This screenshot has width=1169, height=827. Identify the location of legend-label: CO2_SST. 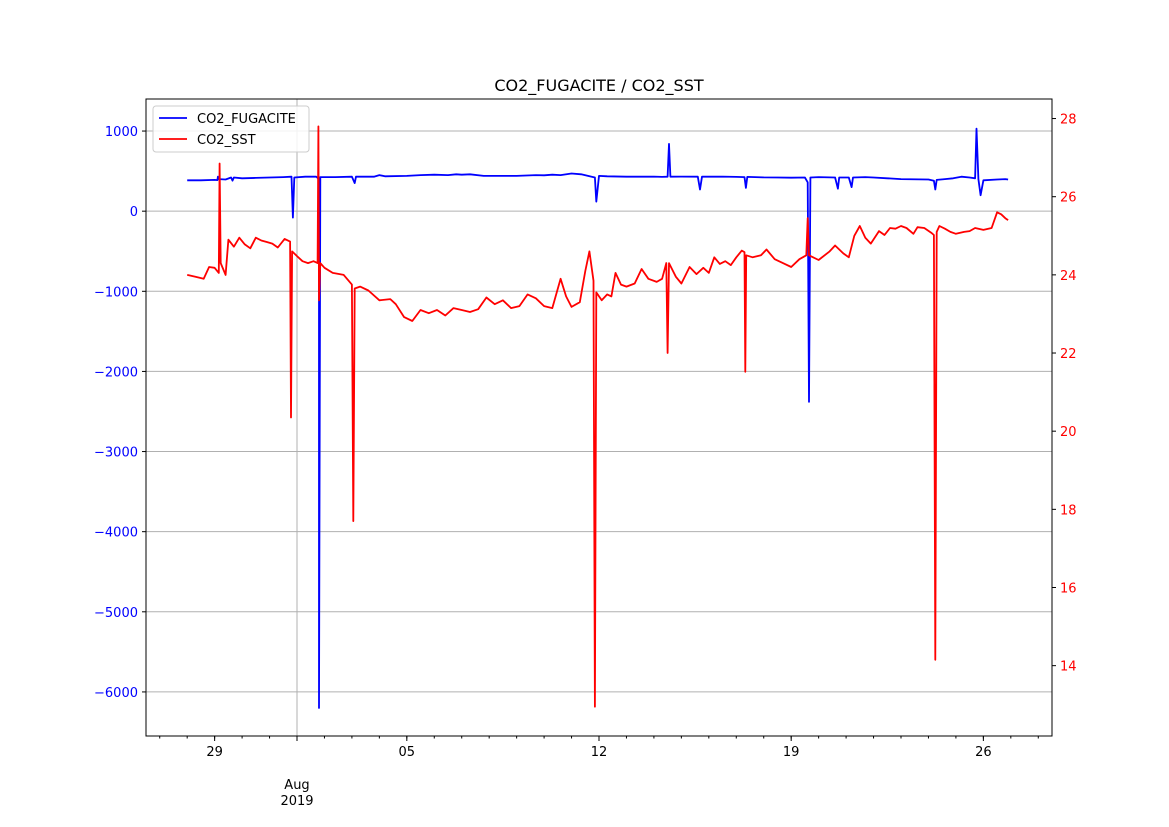
(226, 140).